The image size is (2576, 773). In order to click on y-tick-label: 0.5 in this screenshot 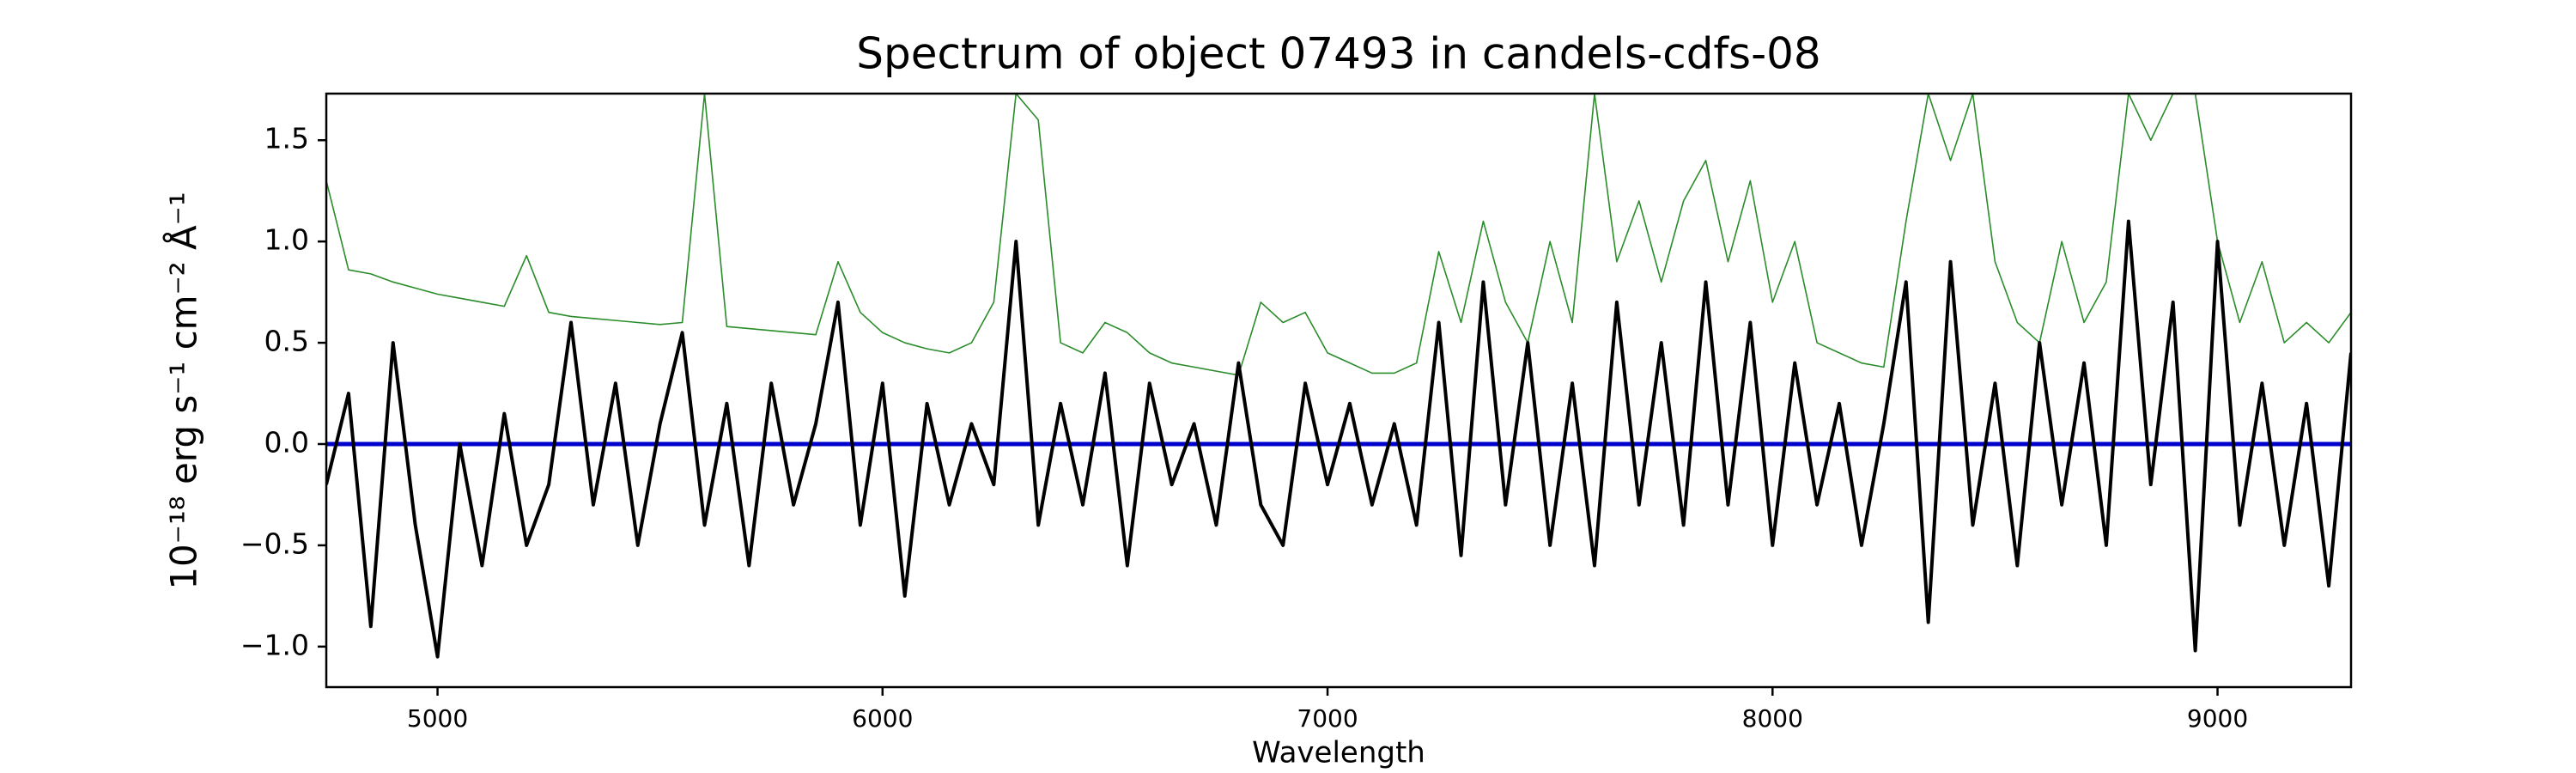, I will do `click(286, 341)`.